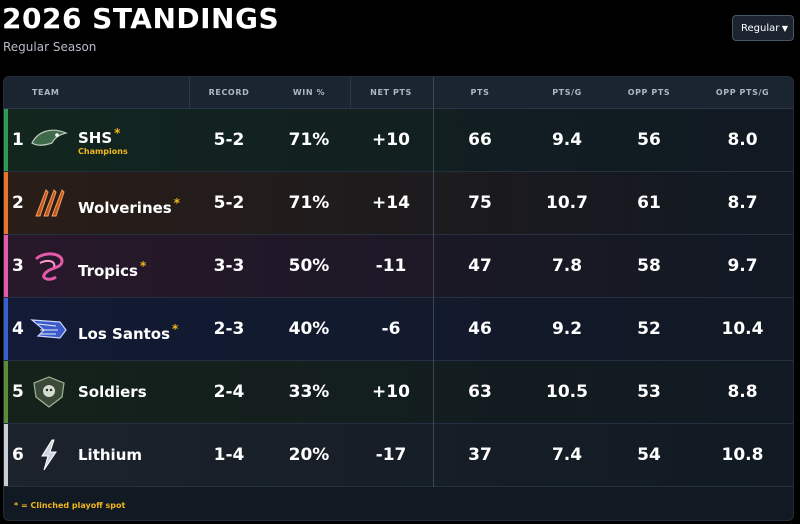 Image resolution: width=800 pixels, height=524 pixels. Describe the element at coordinates (49, 203) in the screenshot. I see `claw-logo-icon` at that location.